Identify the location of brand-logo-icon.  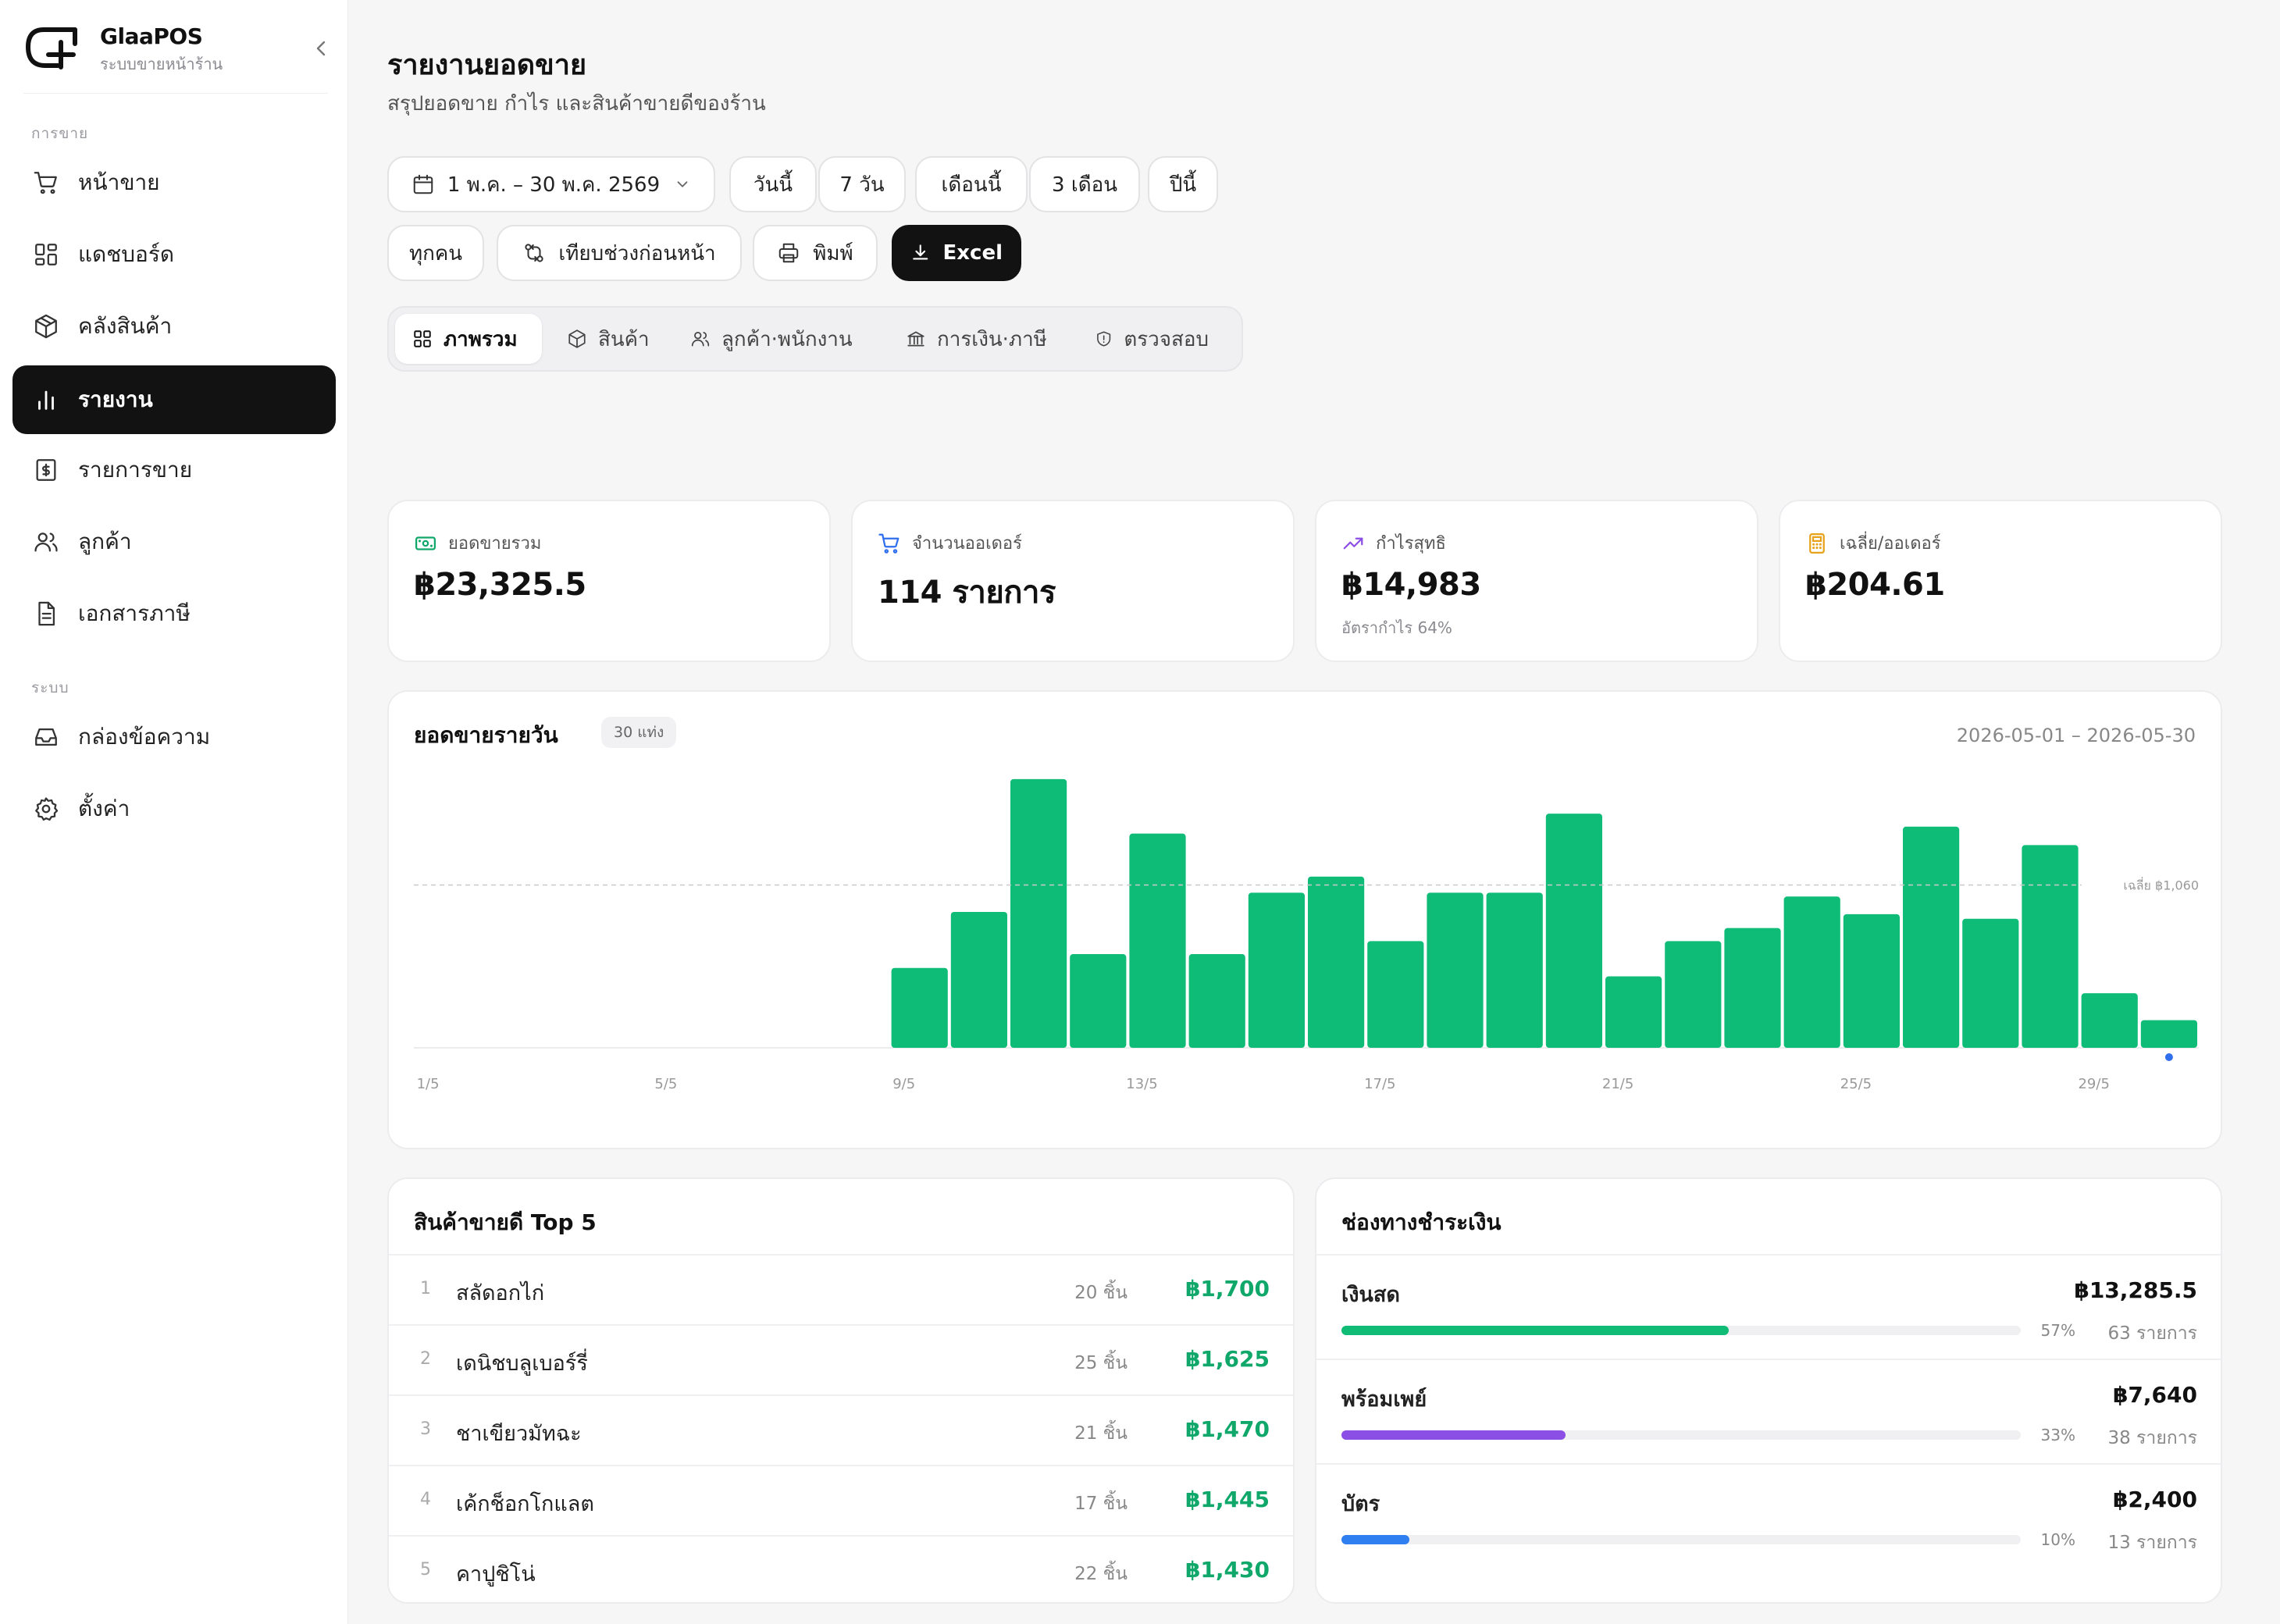
(51, 48).